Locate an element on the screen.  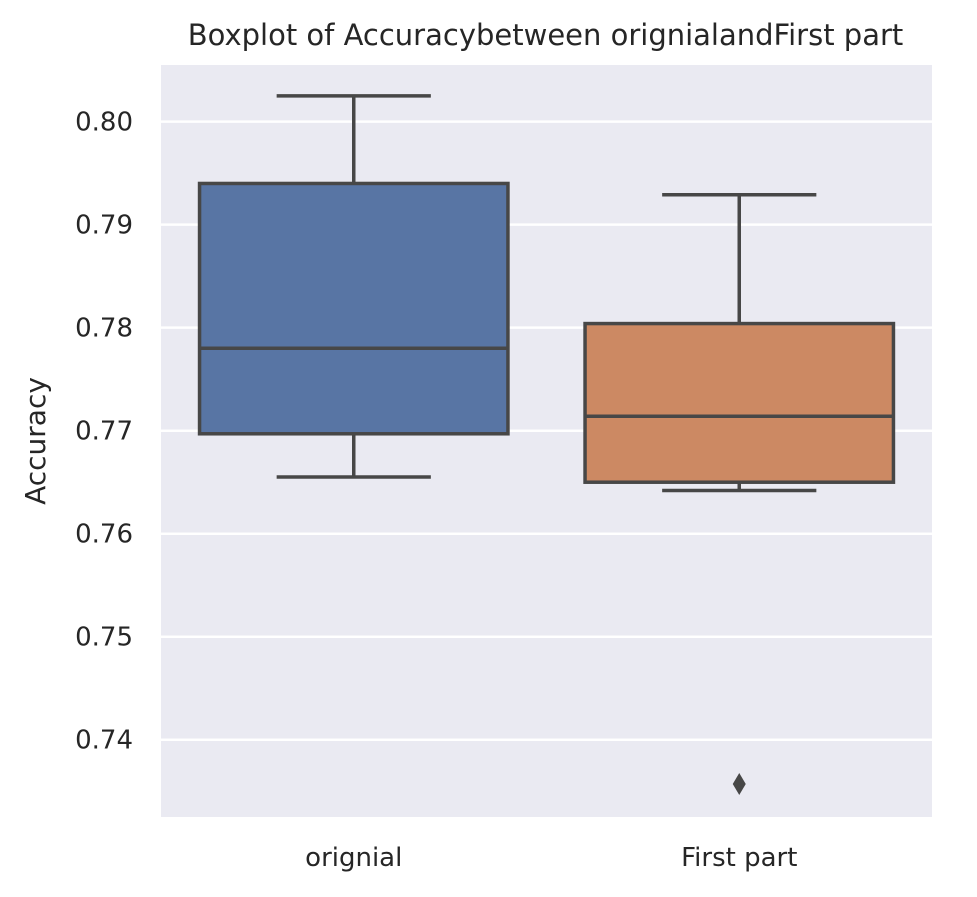
y-tick-label: 0.78 is located at coordinates (104, 329).